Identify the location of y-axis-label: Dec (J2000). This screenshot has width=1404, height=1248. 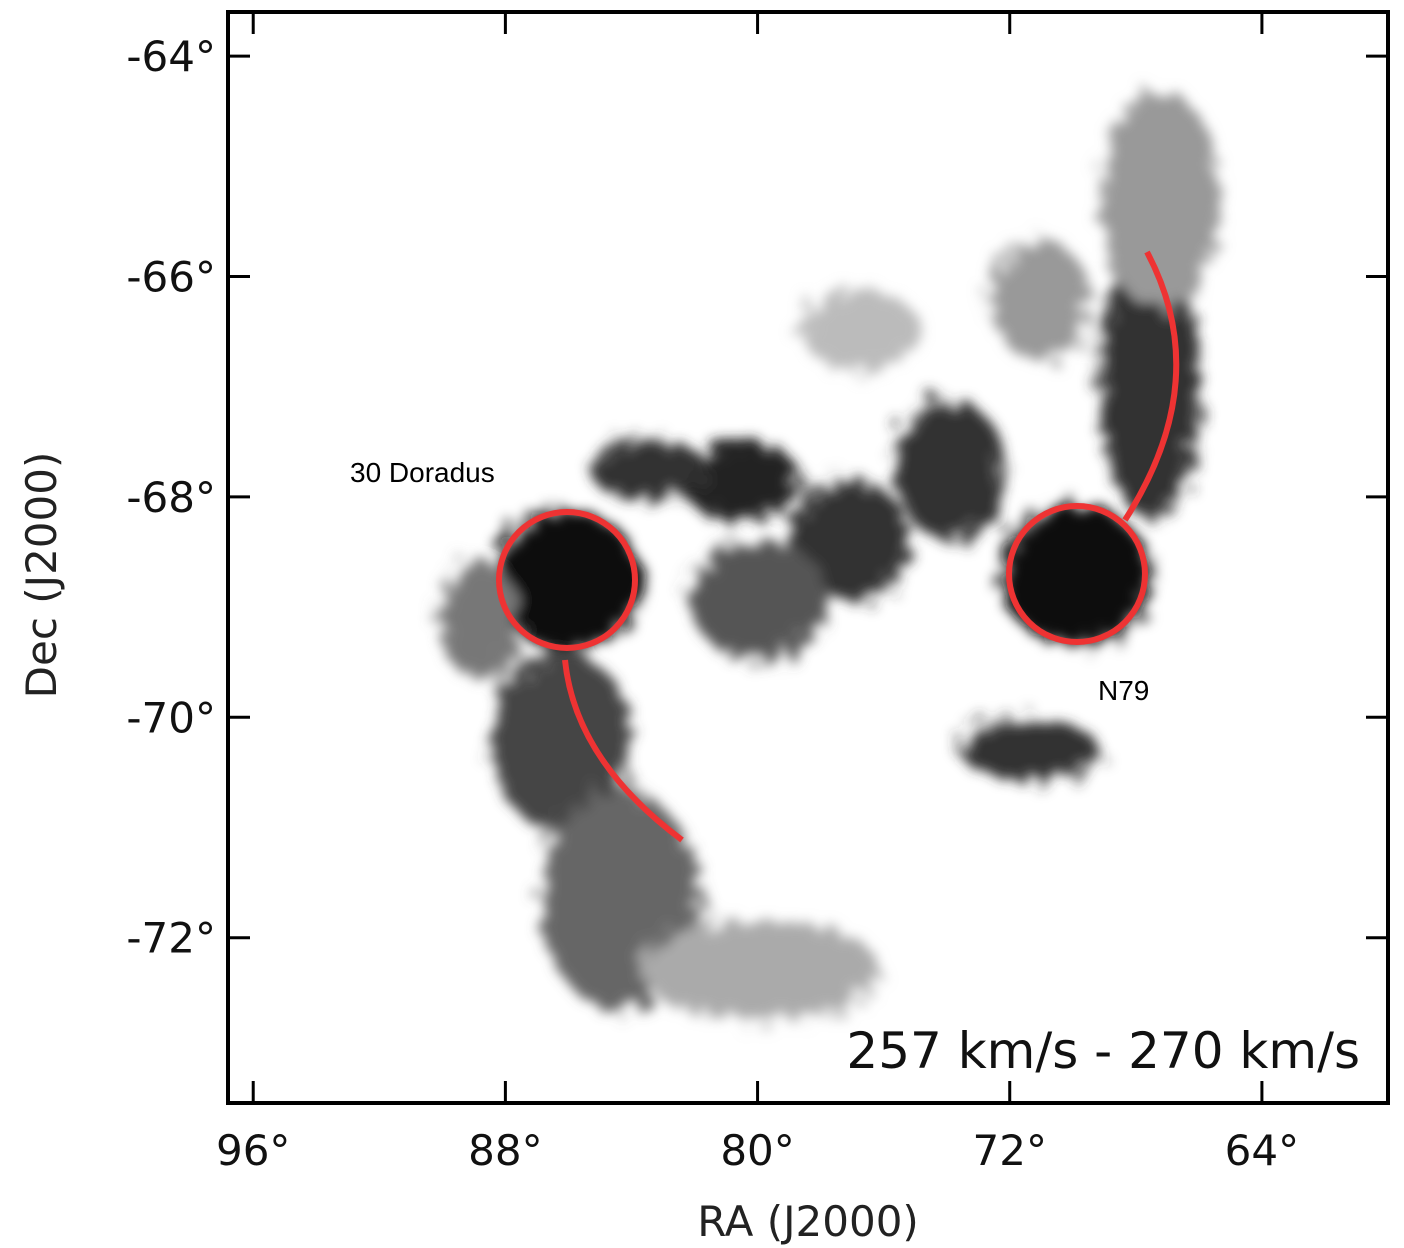
(41, 575).